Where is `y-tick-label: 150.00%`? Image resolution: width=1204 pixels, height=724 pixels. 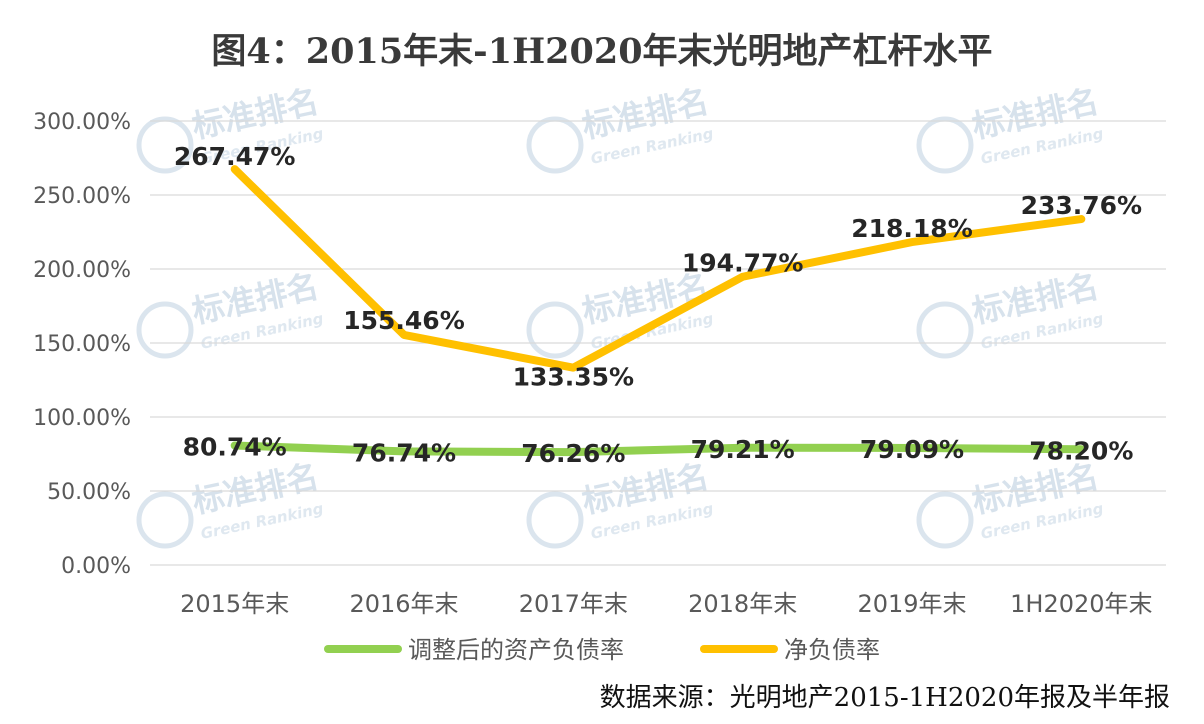
y-tick-label: 150.00% is located at coordinates (82, 344).